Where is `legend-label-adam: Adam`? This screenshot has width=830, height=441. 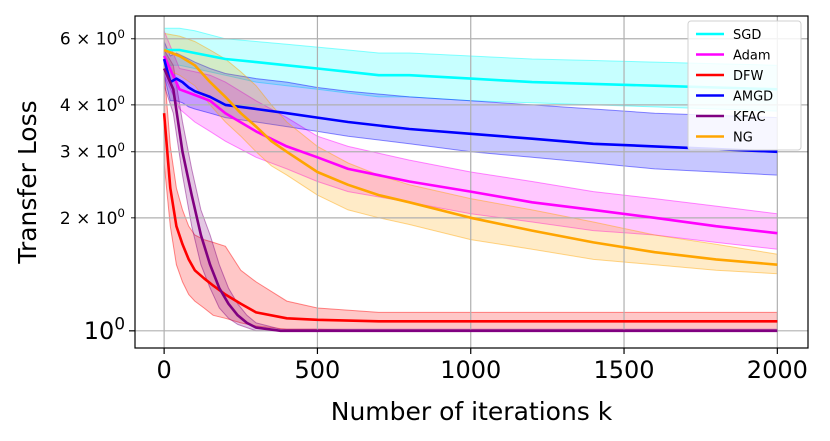 legend-label-adam: Adam is located at coordinates (752, 56).